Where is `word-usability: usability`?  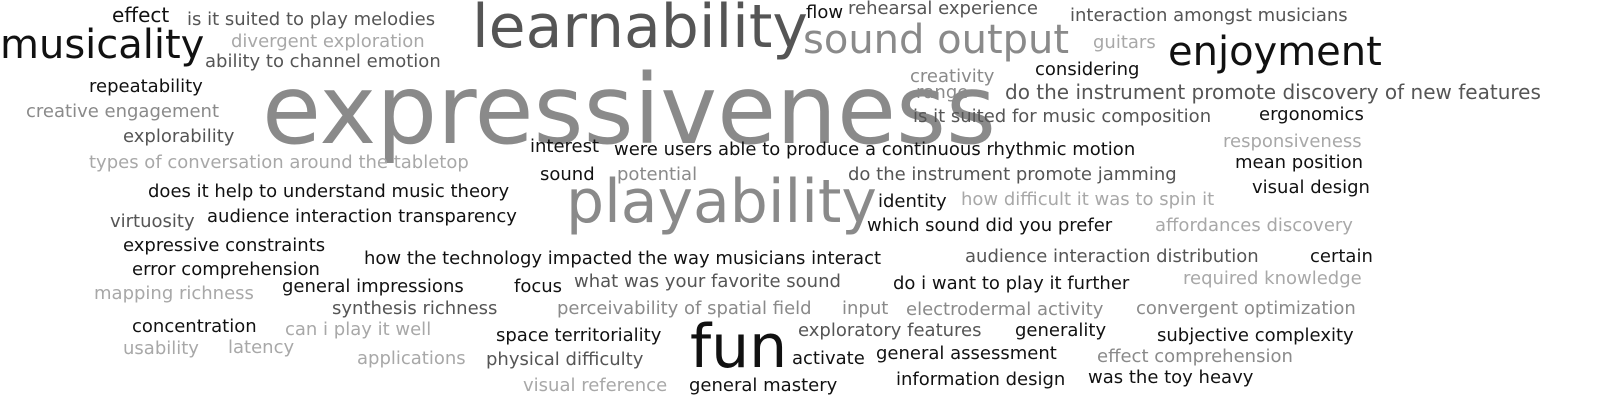 word-usability: usability is located at coordinates (161, 348).